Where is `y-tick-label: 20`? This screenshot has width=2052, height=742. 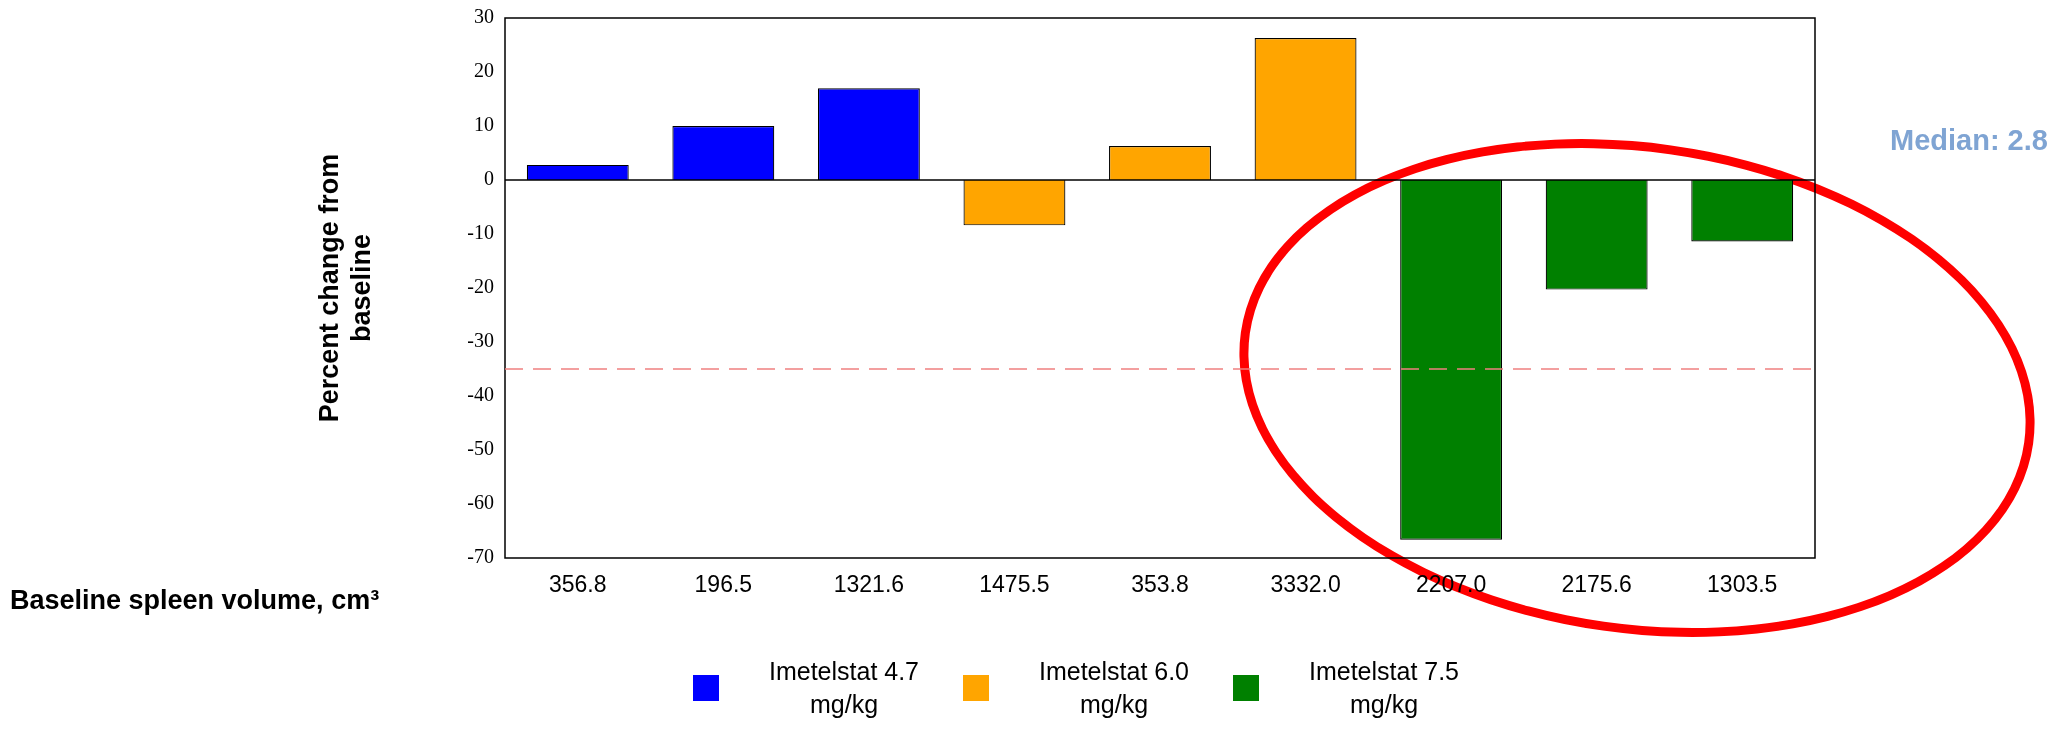
y-tick-label: 20 is located at coordinates (484, 70).